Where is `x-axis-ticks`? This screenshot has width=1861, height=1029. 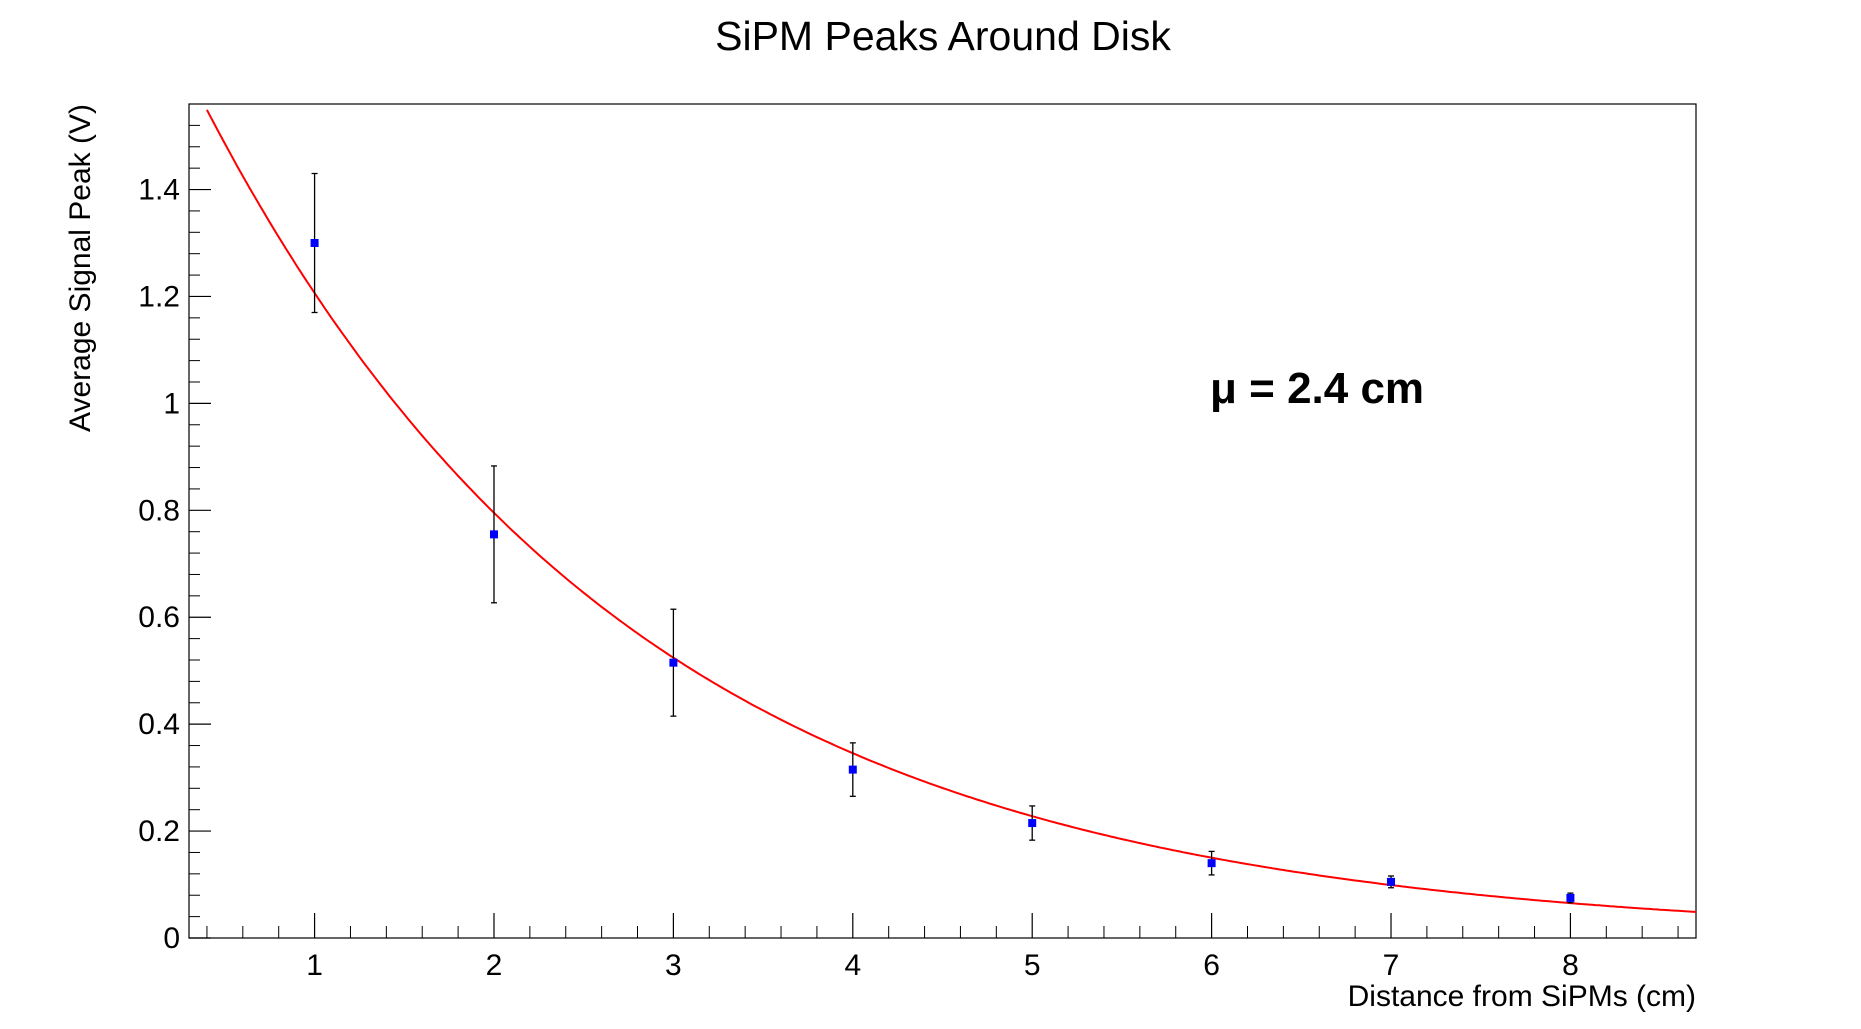
x-axis-ticks is located at coordinates (942, 925).